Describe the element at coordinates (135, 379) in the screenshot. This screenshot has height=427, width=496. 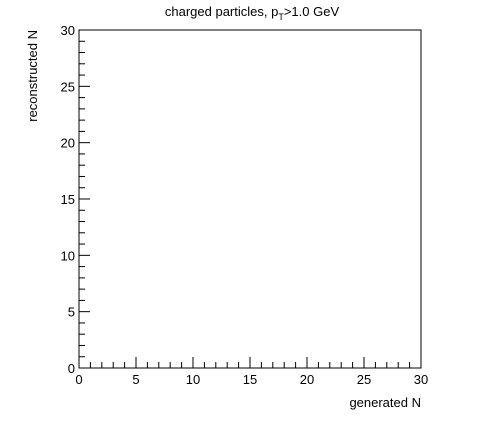
I see `x-tick-label: 5` at that location.